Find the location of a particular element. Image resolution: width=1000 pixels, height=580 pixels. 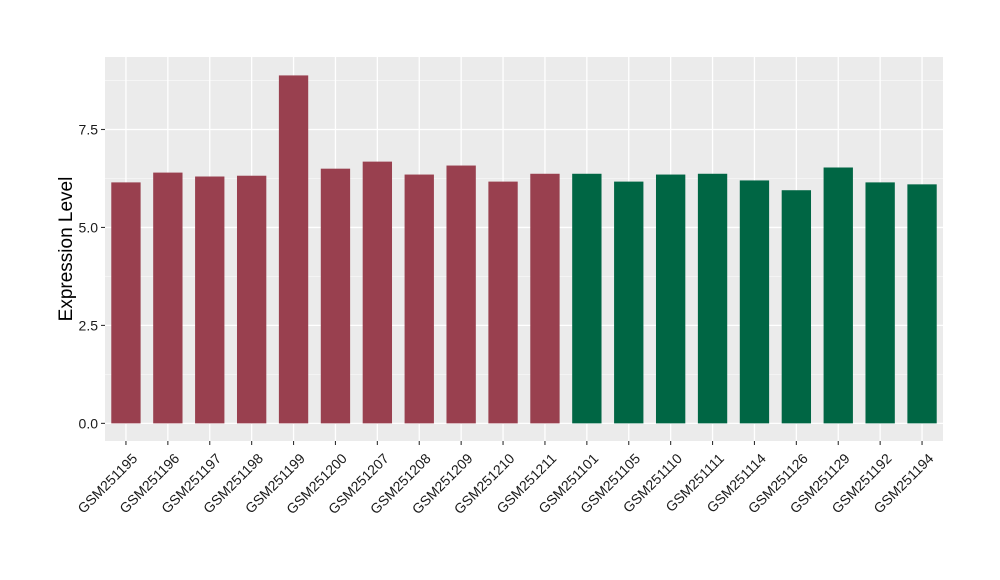

y-tick-label: 7.5 is located at coordinates (89, 129).